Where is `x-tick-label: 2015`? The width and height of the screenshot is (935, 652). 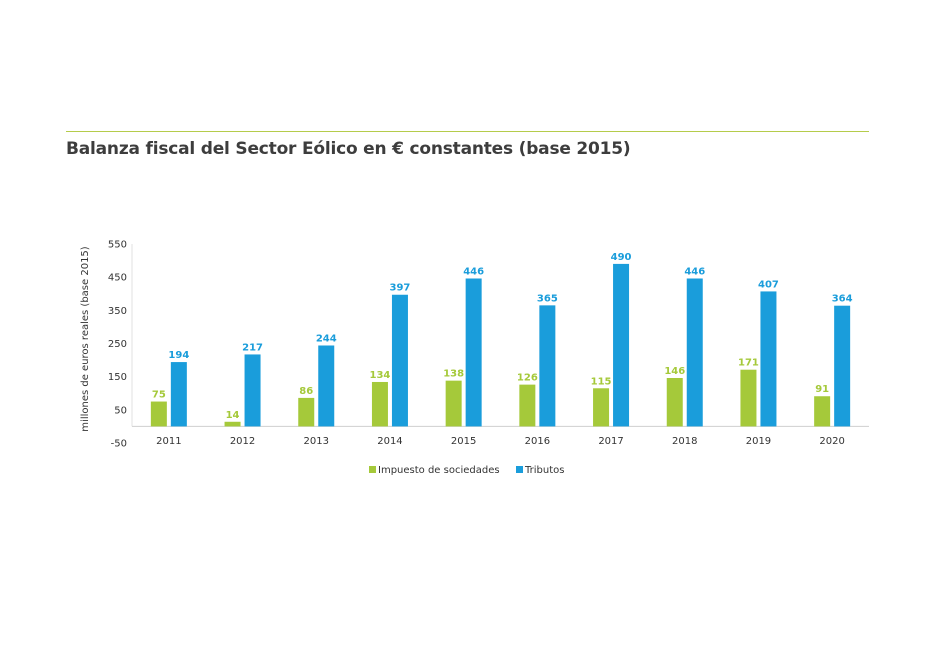 x-tick-label: 2015 is located at coordinates (463, 441).